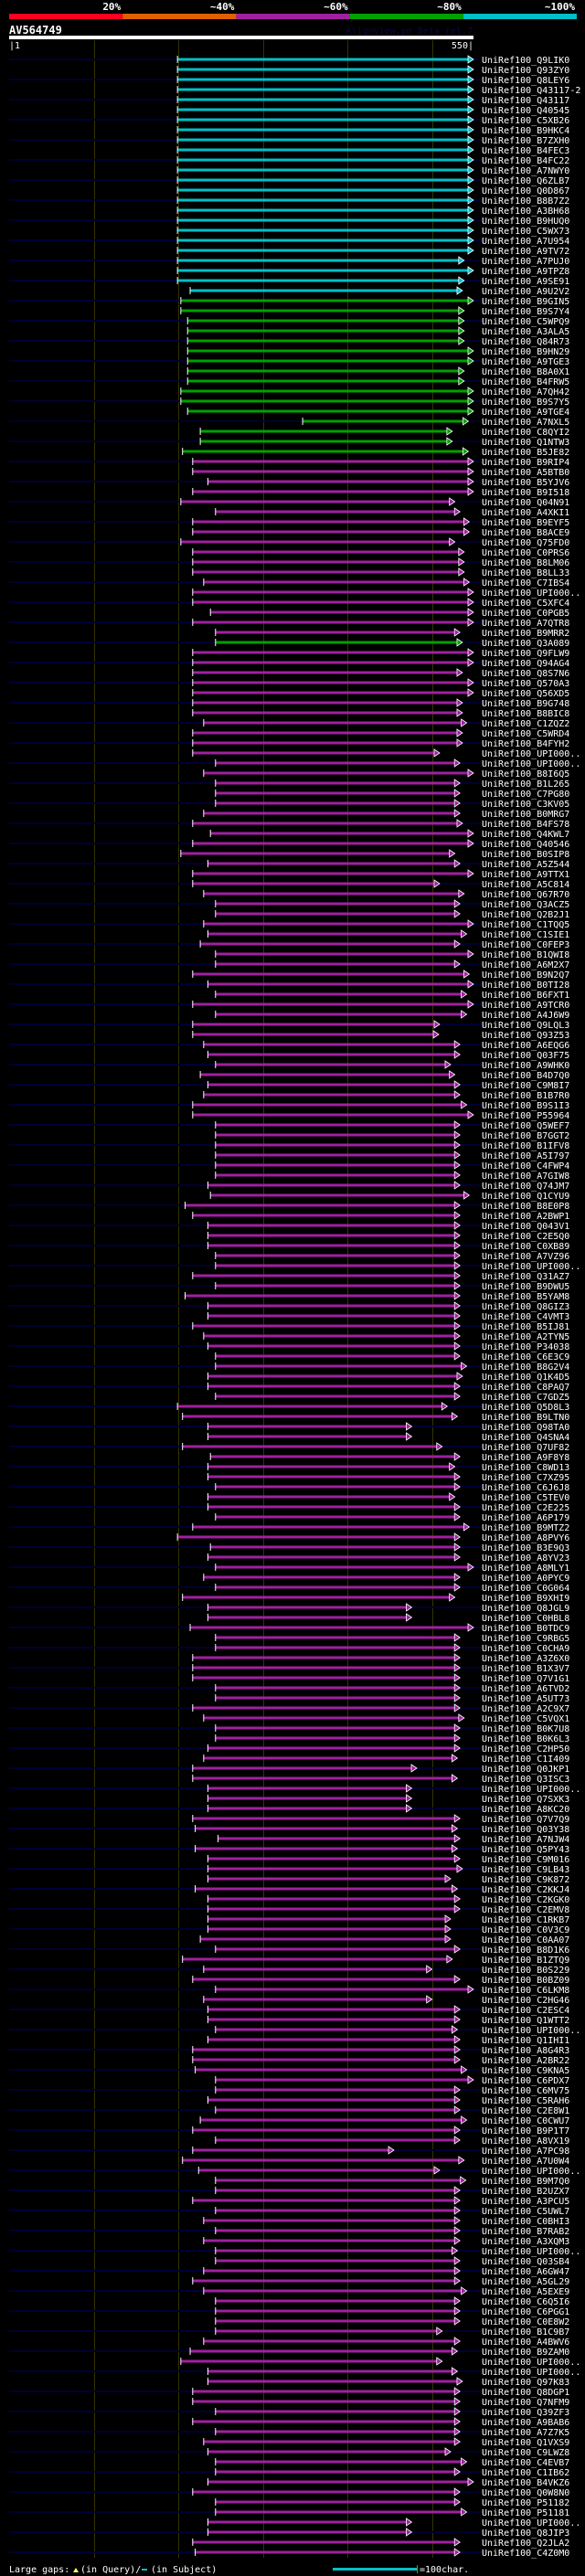 Image resolution: width=585 pixels, height=2576 pixels. What do you see at coordinates (289, 60) in the screenshot?
I see `hit-row: UniRef100_Q9LIK0` at bounding box center [289, 60].